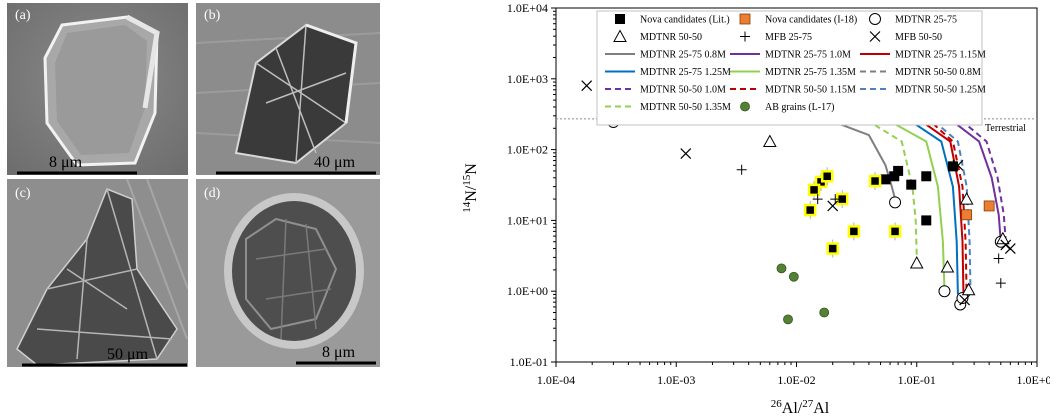  What do you see at coordinates (683, 55) in the screenshot?
I see `legend-label: MDTNR 25-75 0.8M` at bounding box center [683, 55].